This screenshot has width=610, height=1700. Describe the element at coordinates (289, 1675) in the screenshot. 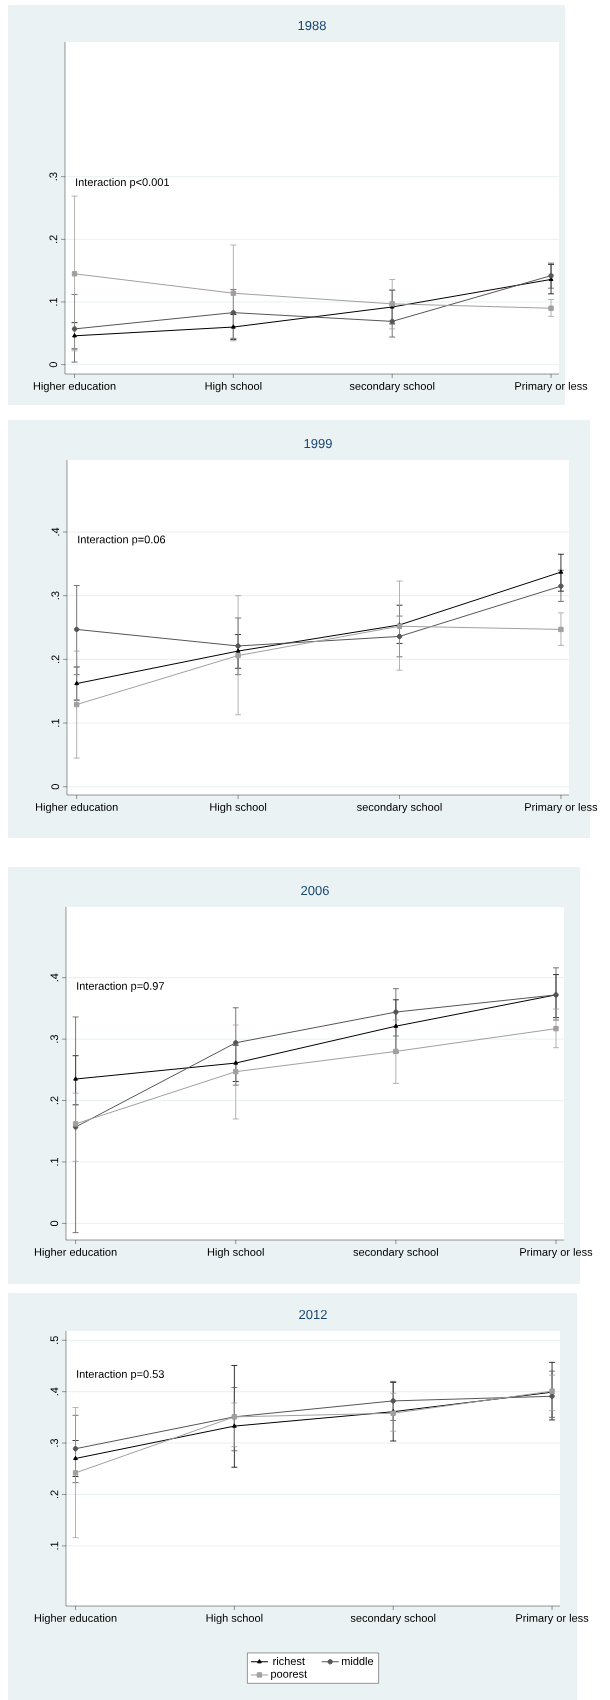

I see `legend-label: poorest` at that location.